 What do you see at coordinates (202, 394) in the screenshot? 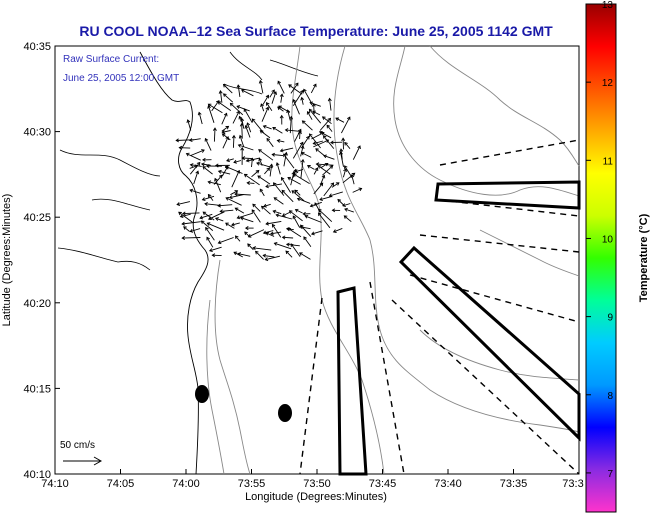
I see `buoy-marker` at bounding box center [202, 394].